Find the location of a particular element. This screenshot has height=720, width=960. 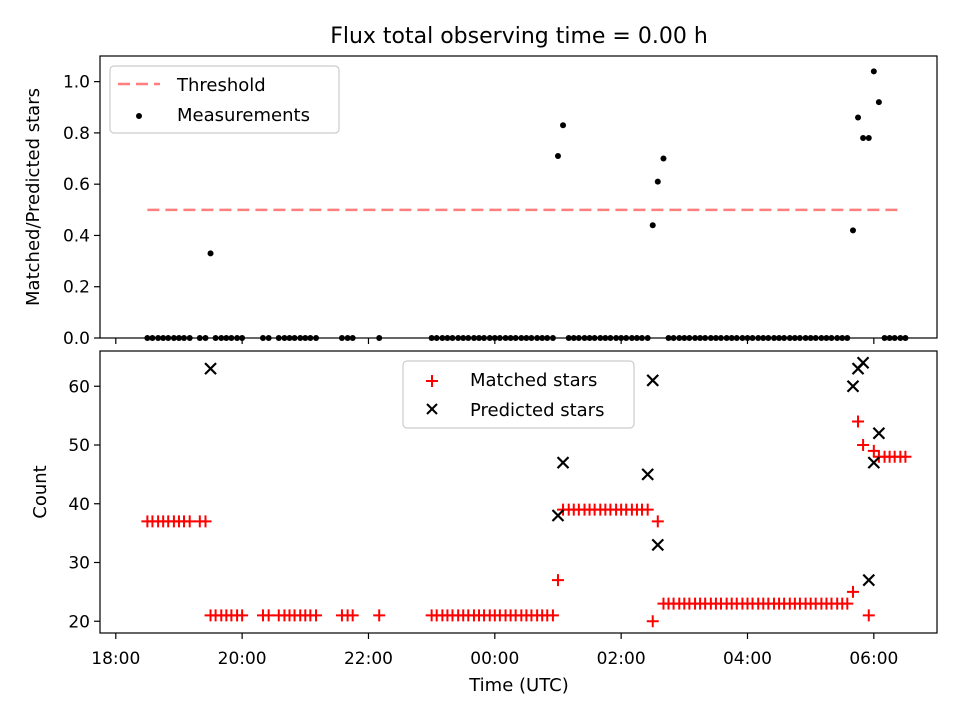

bottom-y-ticks: 20 30 40 50 60 is located at coordinates (84, 504).